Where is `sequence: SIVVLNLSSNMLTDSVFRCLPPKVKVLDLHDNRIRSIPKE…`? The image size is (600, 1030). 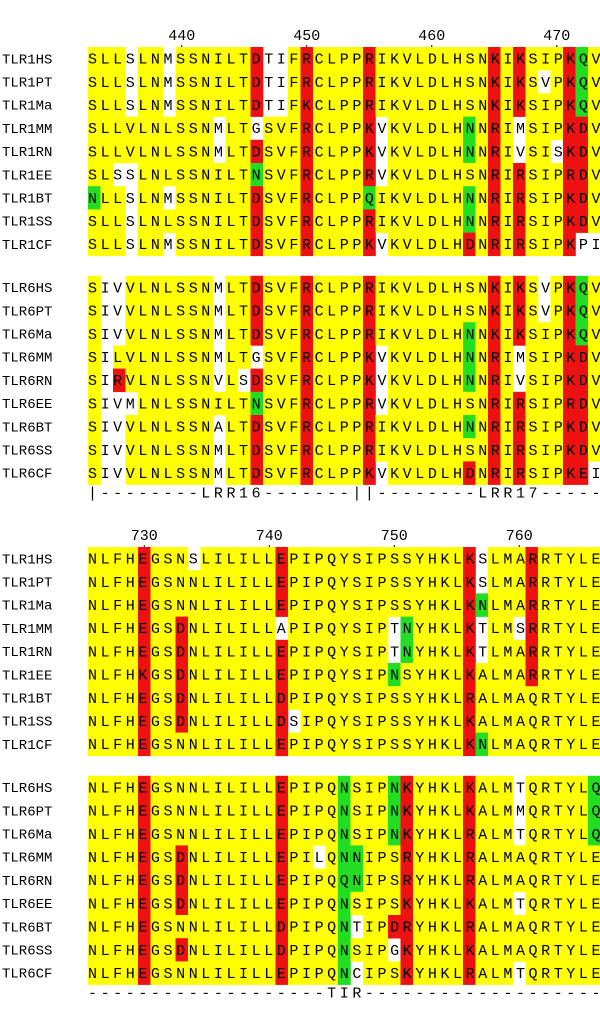
sequence: SIVVLNLSSNMLTDSVFRCLPPKVKVLDLHDNRIRSIPKE… is located at coordinates (344, 474).